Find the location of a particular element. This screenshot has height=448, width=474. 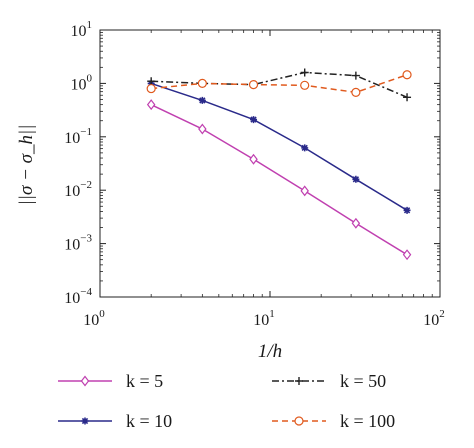

legend-item: k = 10 is located at coordinates (115, 421).